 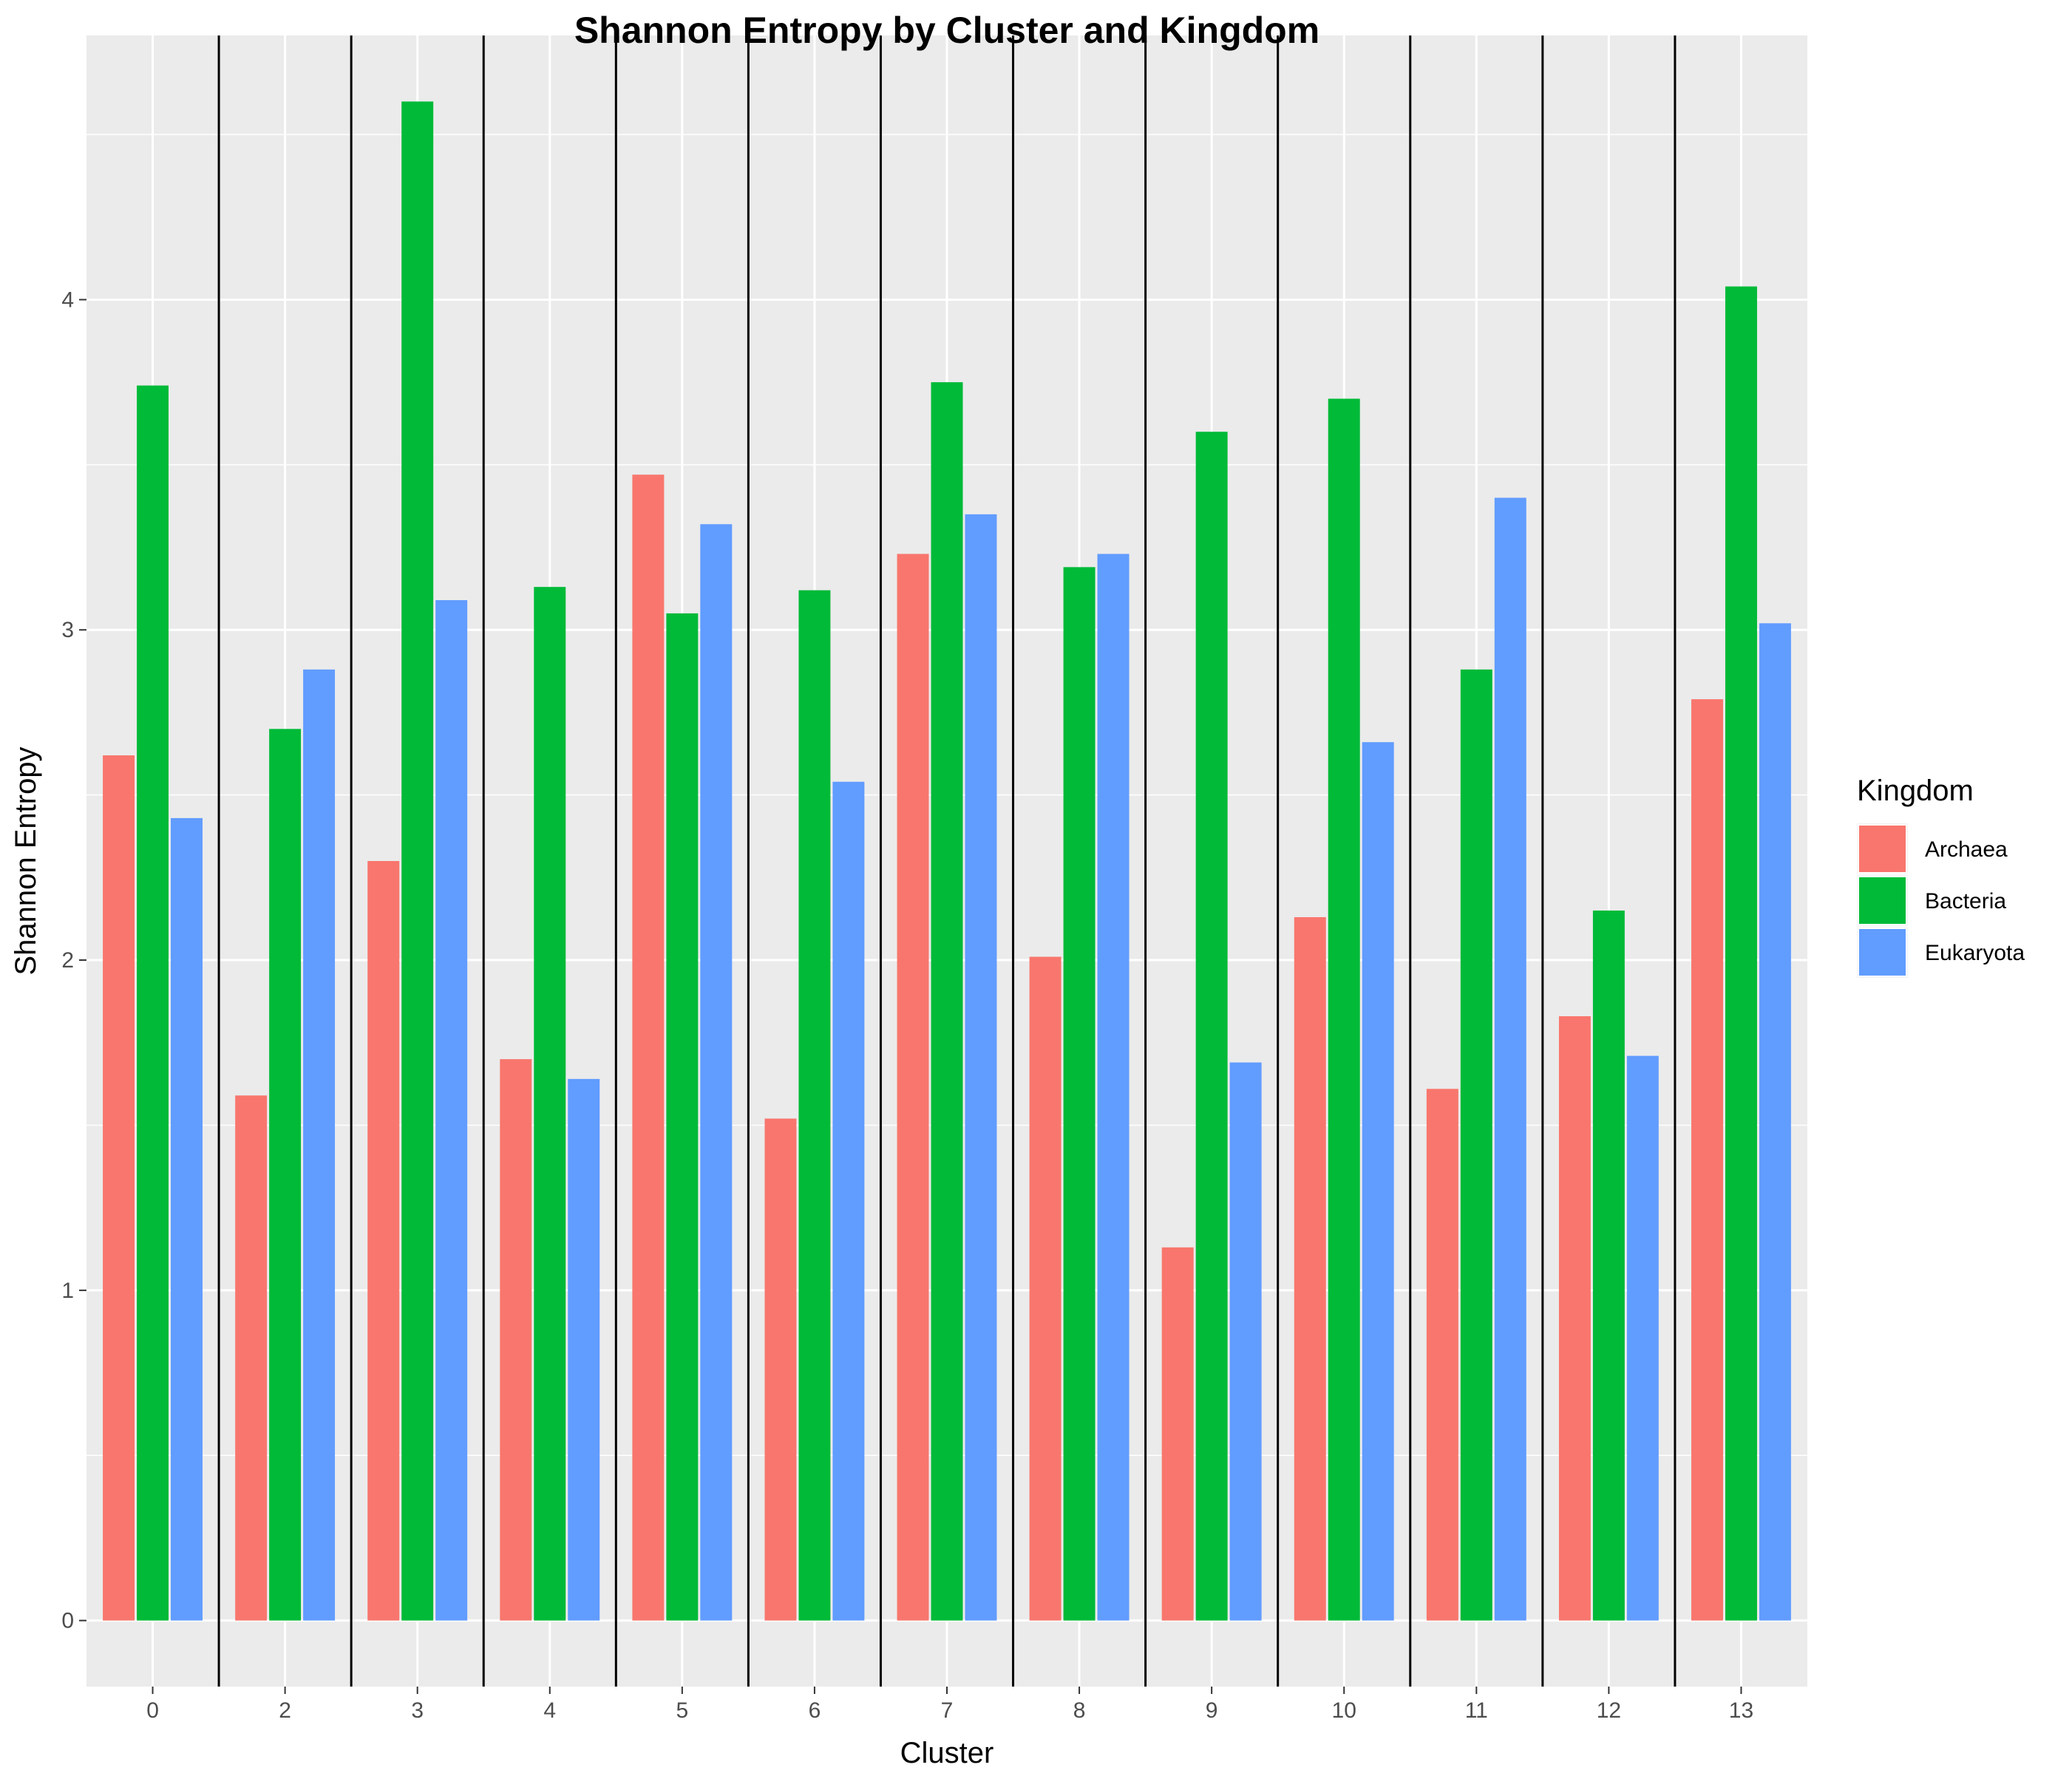 What do you see at coordinates (67, 630) in the screenshot?
I see `y-tick-label: 3` at bounding box center [67, 630].